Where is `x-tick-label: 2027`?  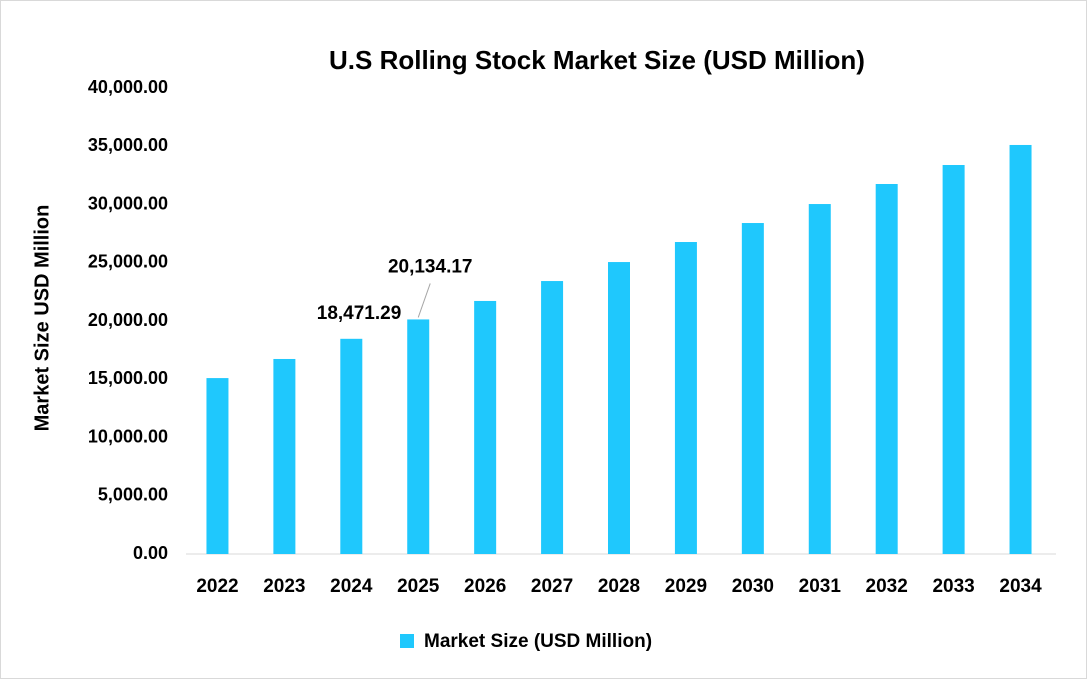
x-tick-label: 2027 is located at coordinates (552, 586).